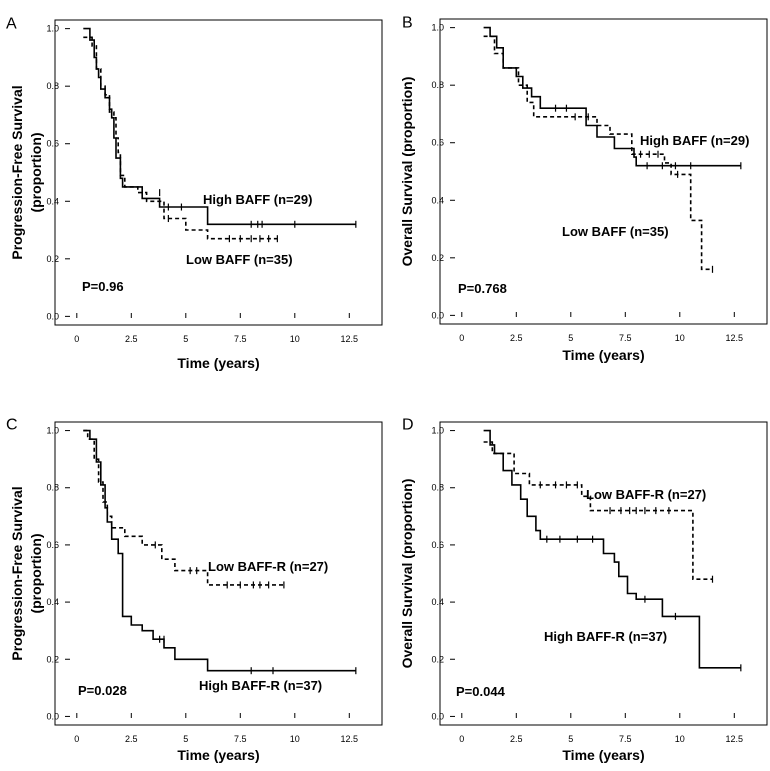 The width and height of the screenshot is (770, 771). Describe the element at coordinates (603, 355) in the screenshot. I see `panel-b-xlabel: Time (years)` at that location.